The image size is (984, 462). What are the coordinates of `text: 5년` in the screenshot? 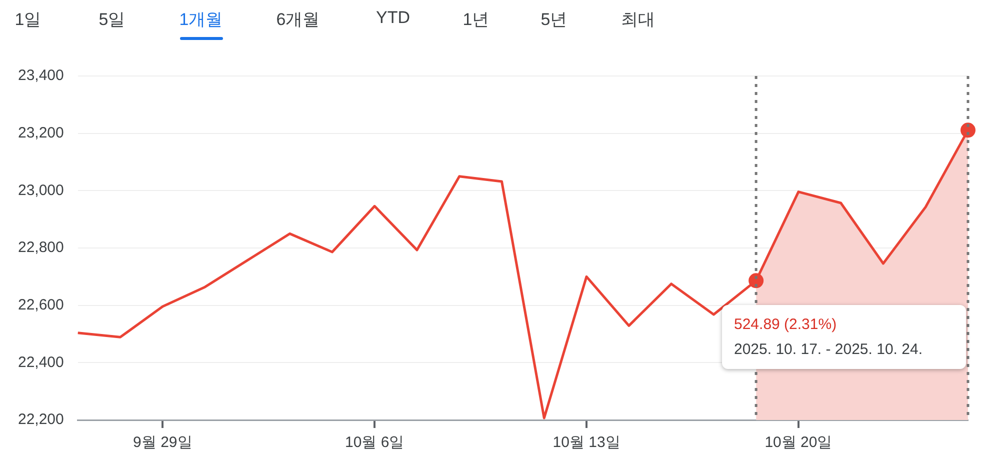 It's located at (554, 20).